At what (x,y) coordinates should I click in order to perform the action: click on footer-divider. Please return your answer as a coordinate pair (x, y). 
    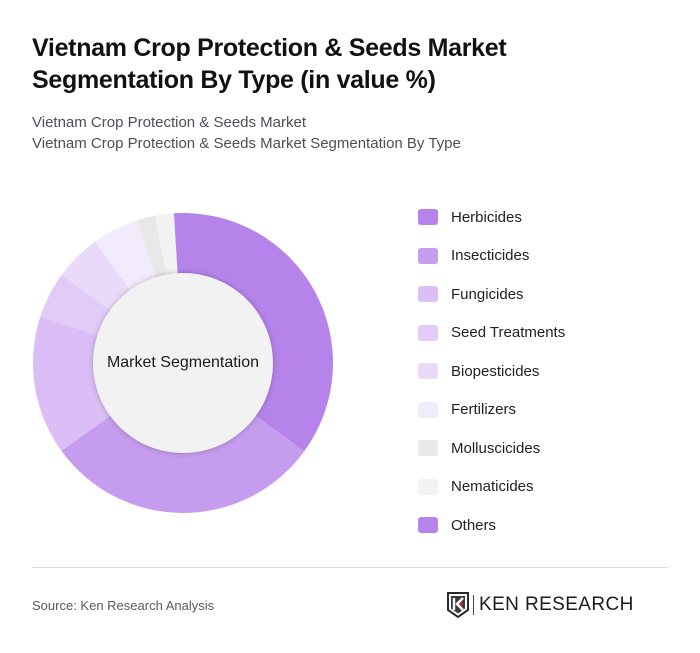
    Looking at the image, I should click on (350, 567).